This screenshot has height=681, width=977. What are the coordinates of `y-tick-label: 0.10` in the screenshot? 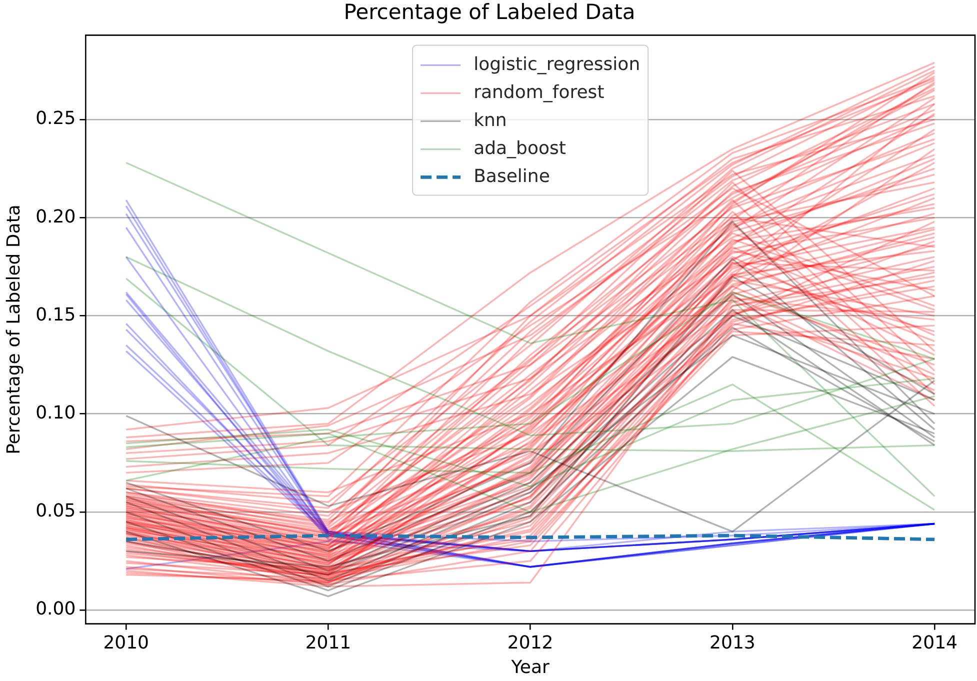 It's located at (56, 413).